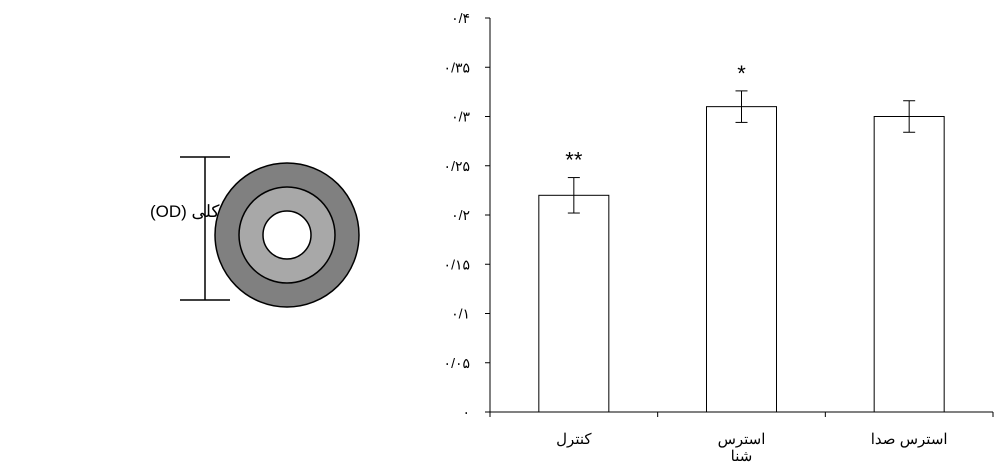 The image size is (1008, 475). What do you see at coordinates (460, 117) in the screenshot?
I see `y-tick-label: ۰/۳` at bounding box center [460, 117].